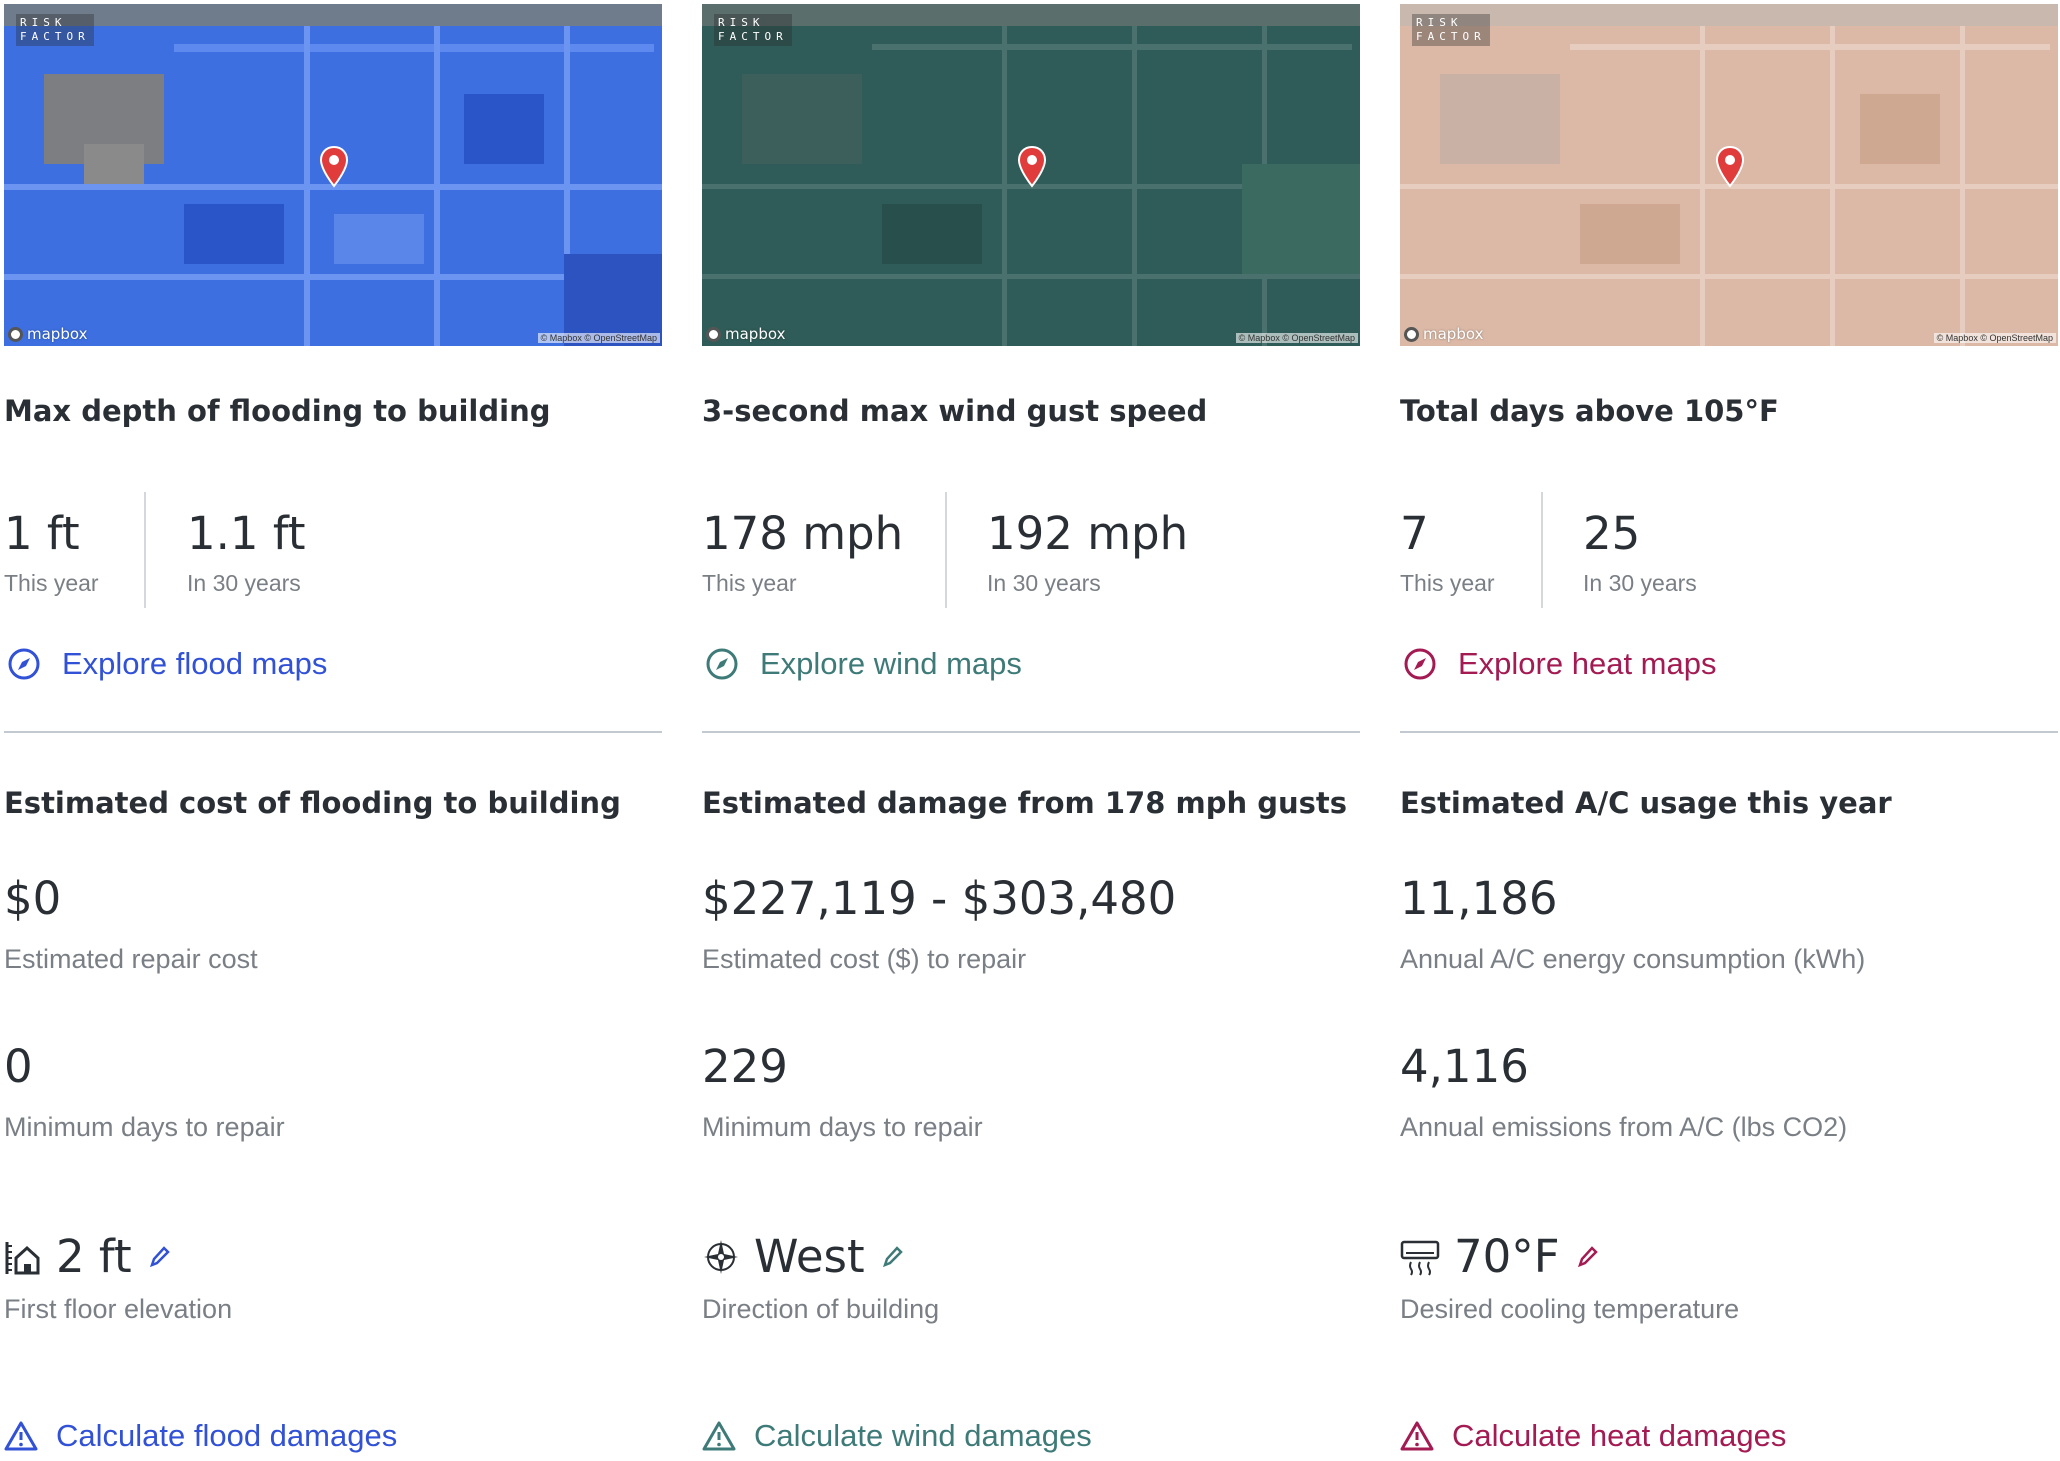 This screenshot has width=2060, height=1461. What do you see at coordinates (1088, 533) in the screenshot?
I see `future-value: 192 mph` at bounding box center [1088, 533].